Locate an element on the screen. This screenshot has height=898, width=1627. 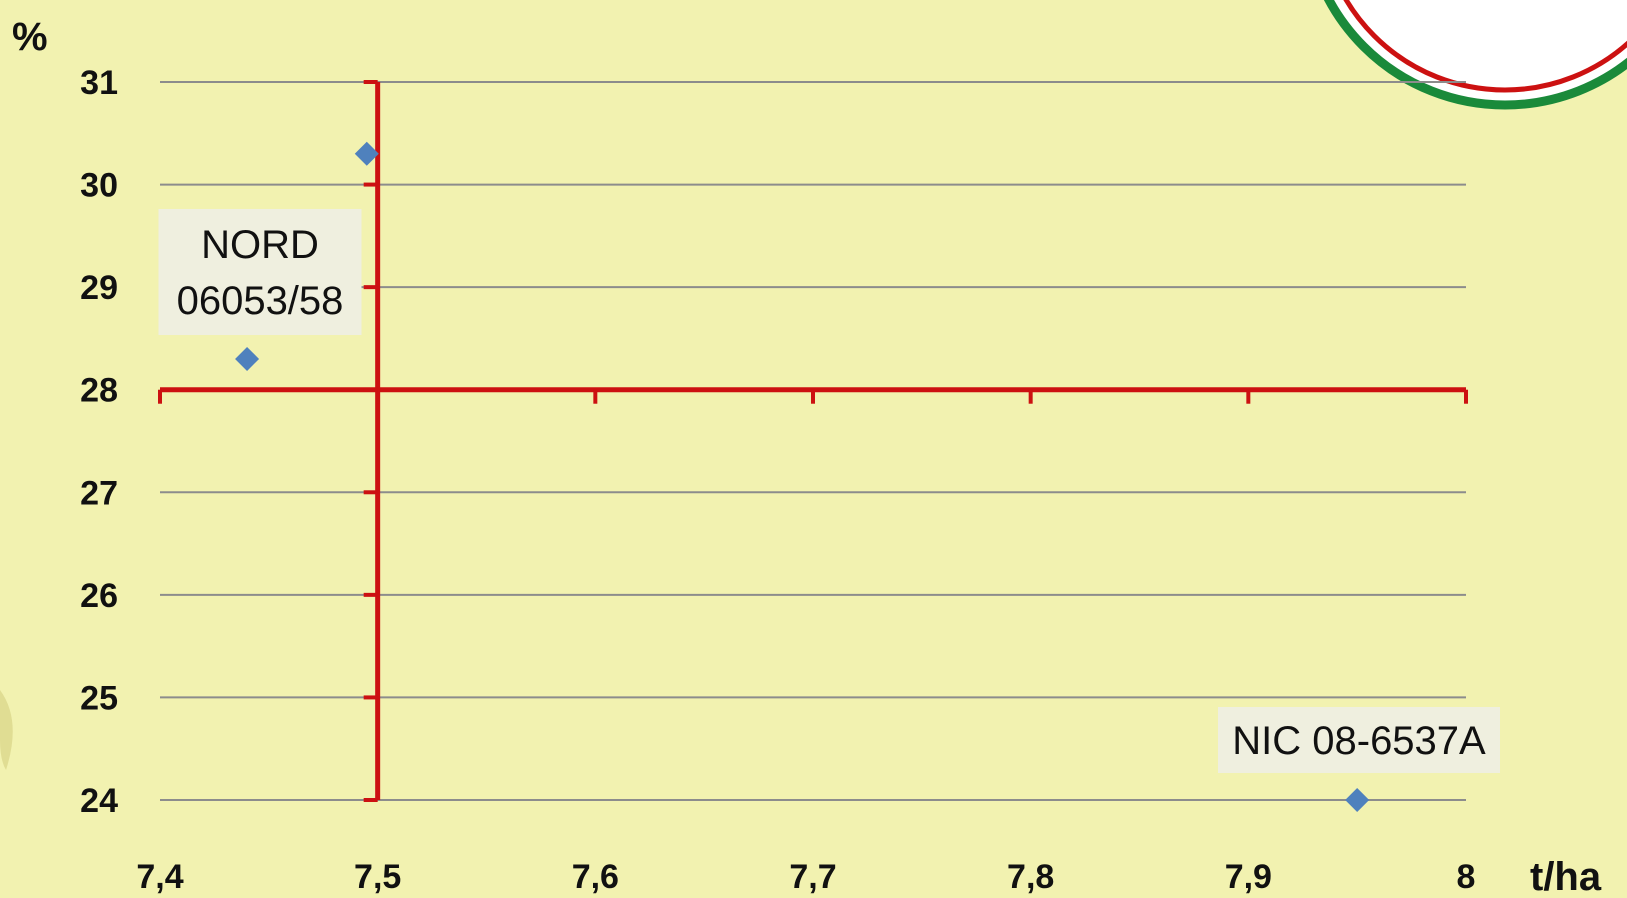
logo-emblem is located at coordinates (1475, 55).